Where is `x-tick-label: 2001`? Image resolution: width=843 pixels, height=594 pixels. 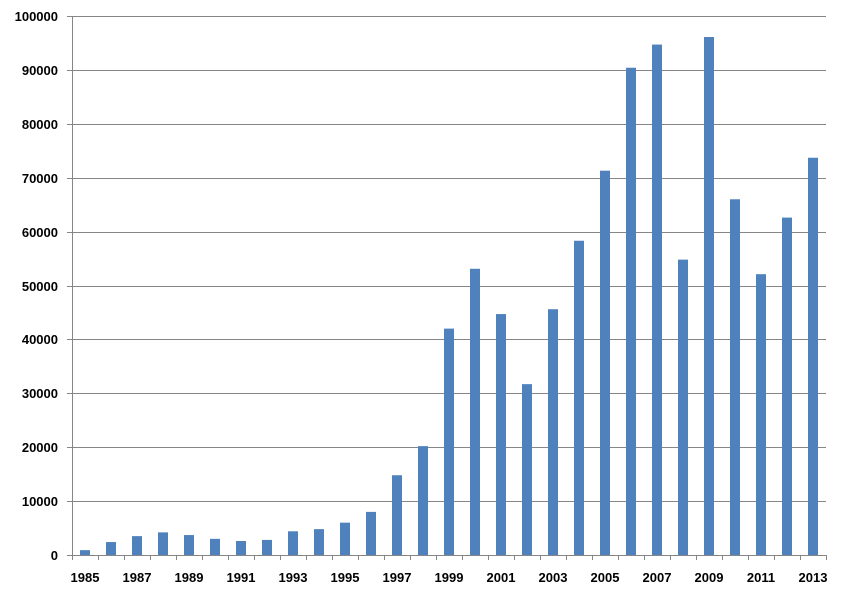
x-tick-label: 2001 is located at coordinates (501, 577).